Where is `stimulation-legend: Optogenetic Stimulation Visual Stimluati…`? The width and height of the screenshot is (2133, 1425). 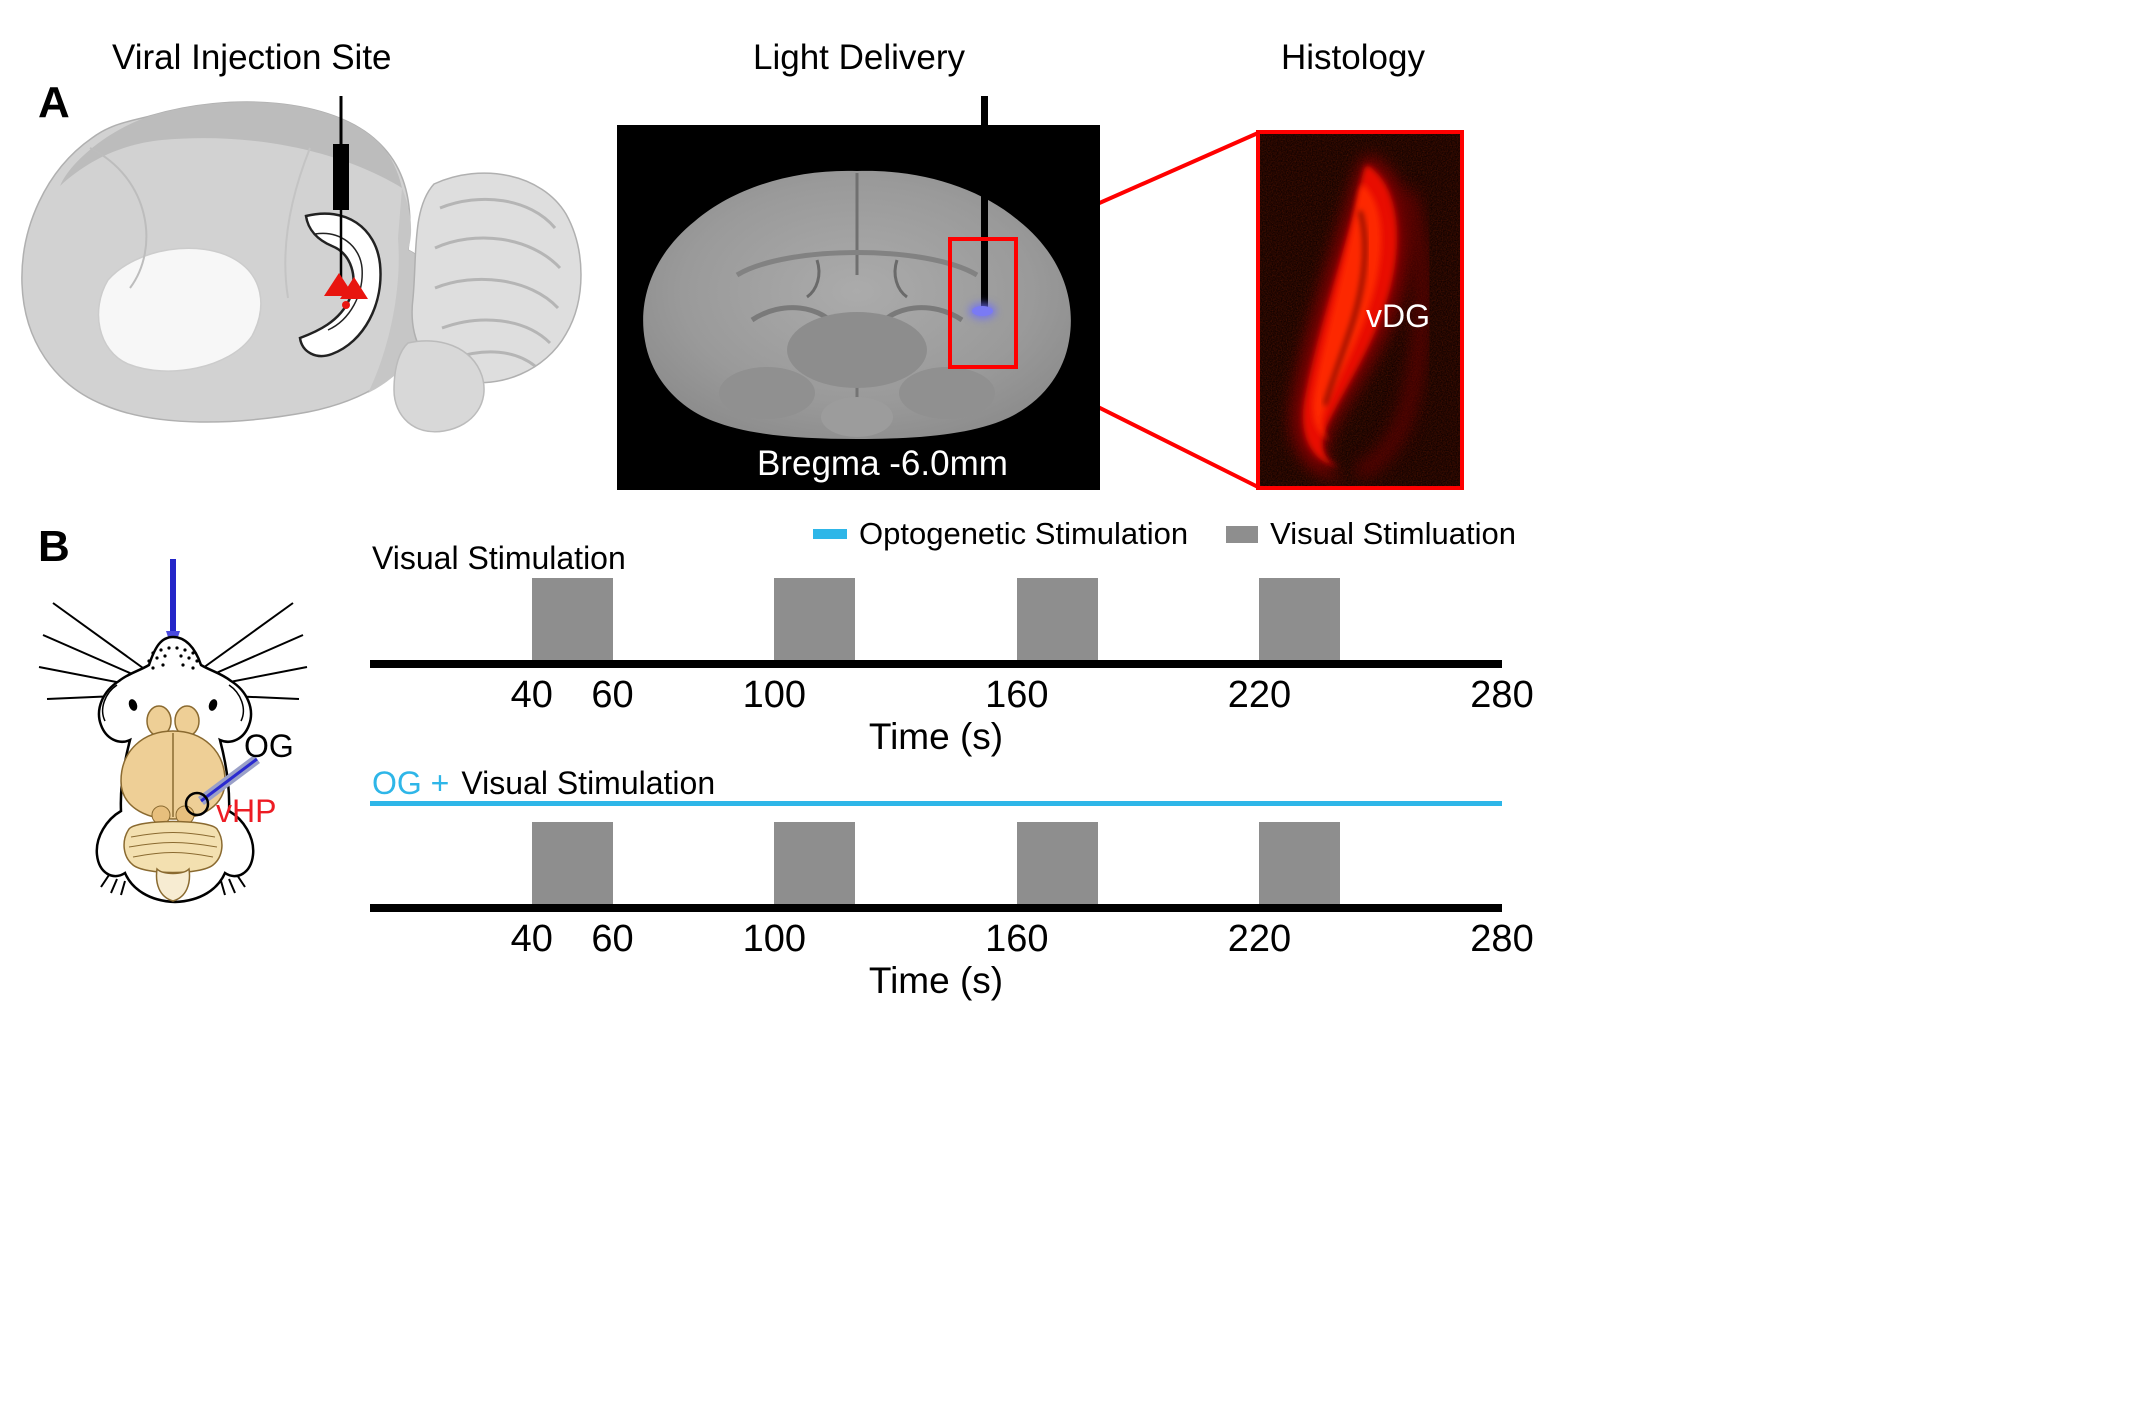
stimulation-legend: Optogenetic Stimulation Visual Stimluati… is located at coordinates (1164, 534).